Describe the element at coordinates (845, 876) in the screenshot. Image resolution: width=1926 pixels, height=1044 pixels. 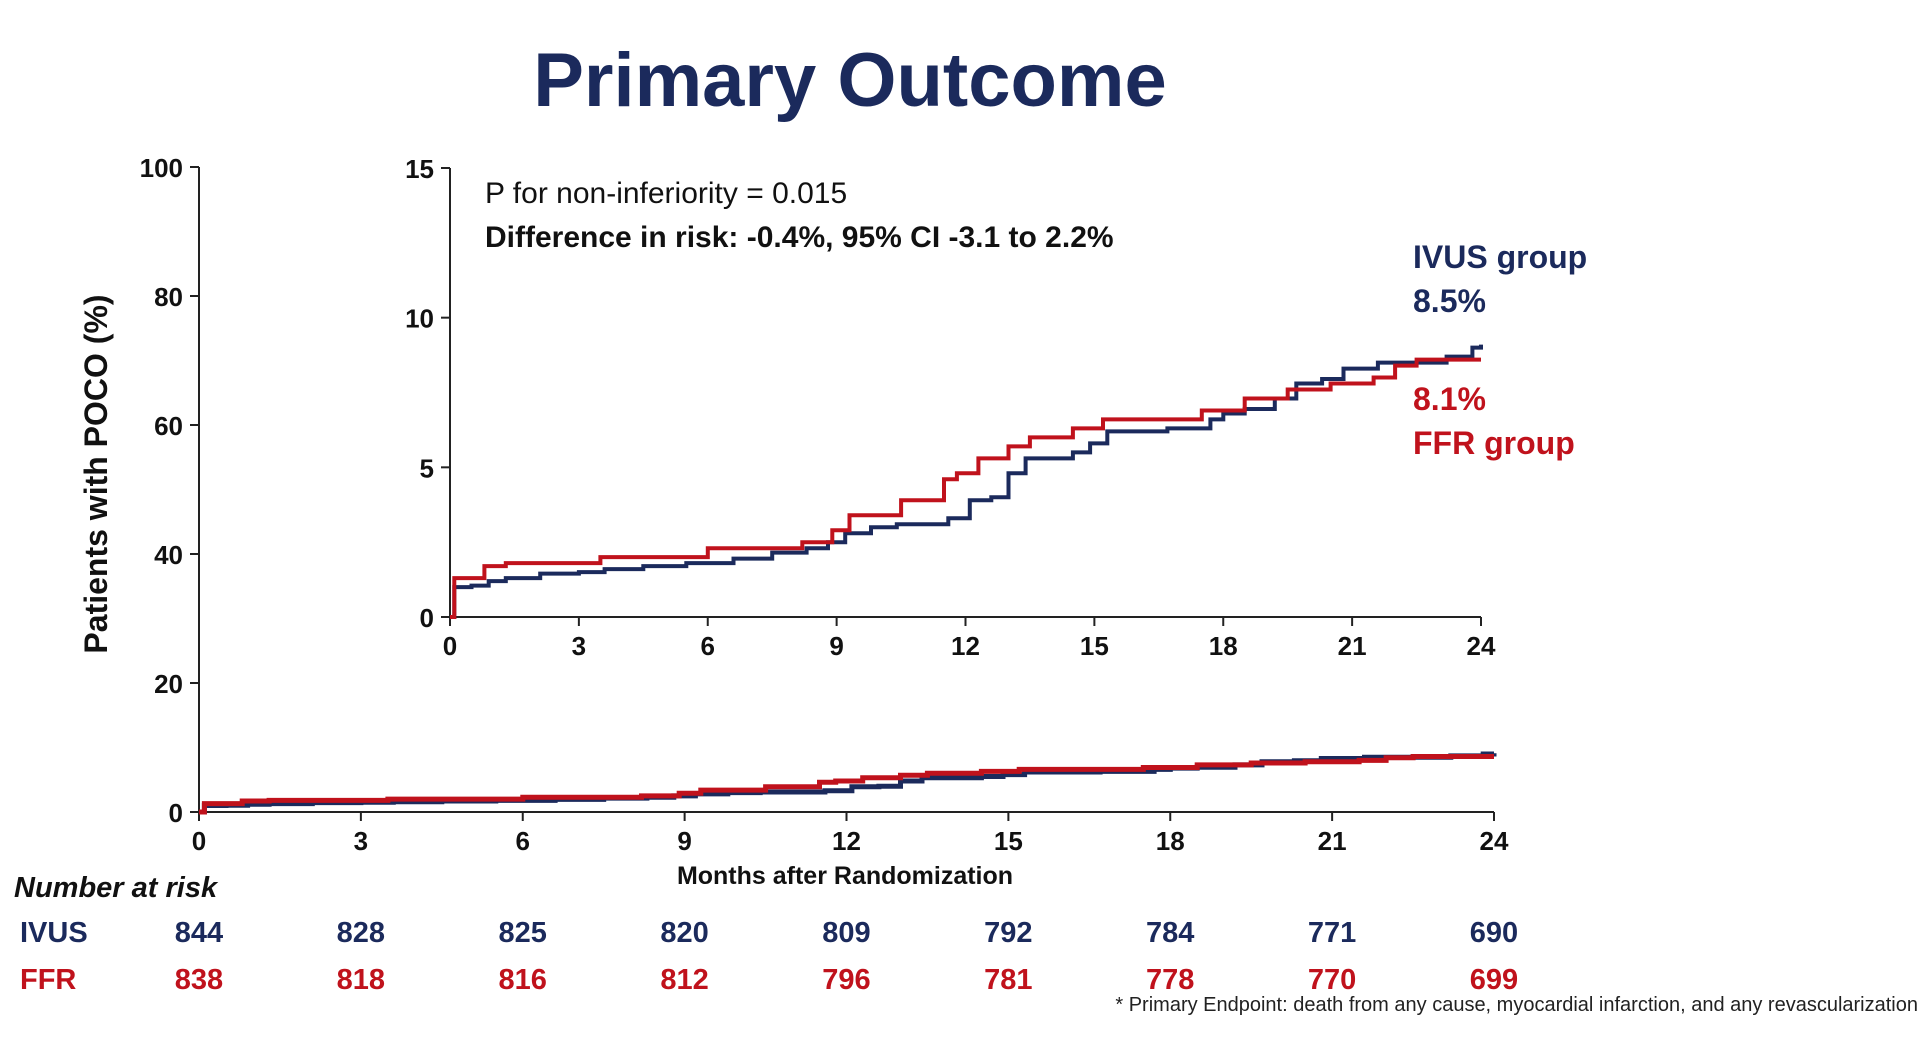
I see `x-axis-label: Months after Randomization` at that location.